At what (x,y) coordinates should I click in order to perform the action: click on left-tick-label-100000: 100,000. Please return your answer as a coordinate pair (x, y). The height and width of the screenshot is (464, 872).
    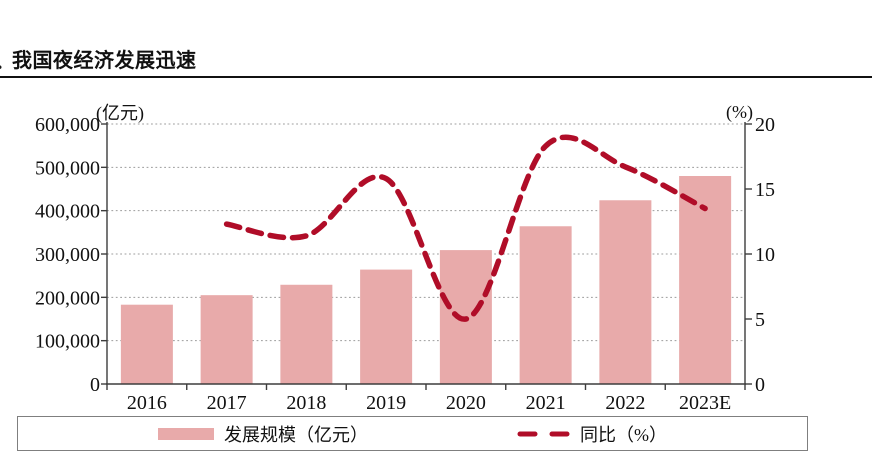
    Looking at the image, I should click on (67, 342).